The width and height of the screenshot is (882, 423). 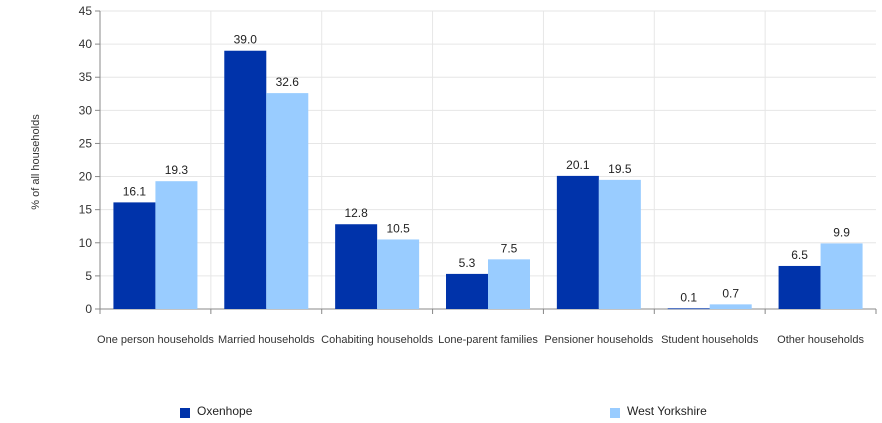 I want to click on data-label: 19.3, so click(x=177, y=170).